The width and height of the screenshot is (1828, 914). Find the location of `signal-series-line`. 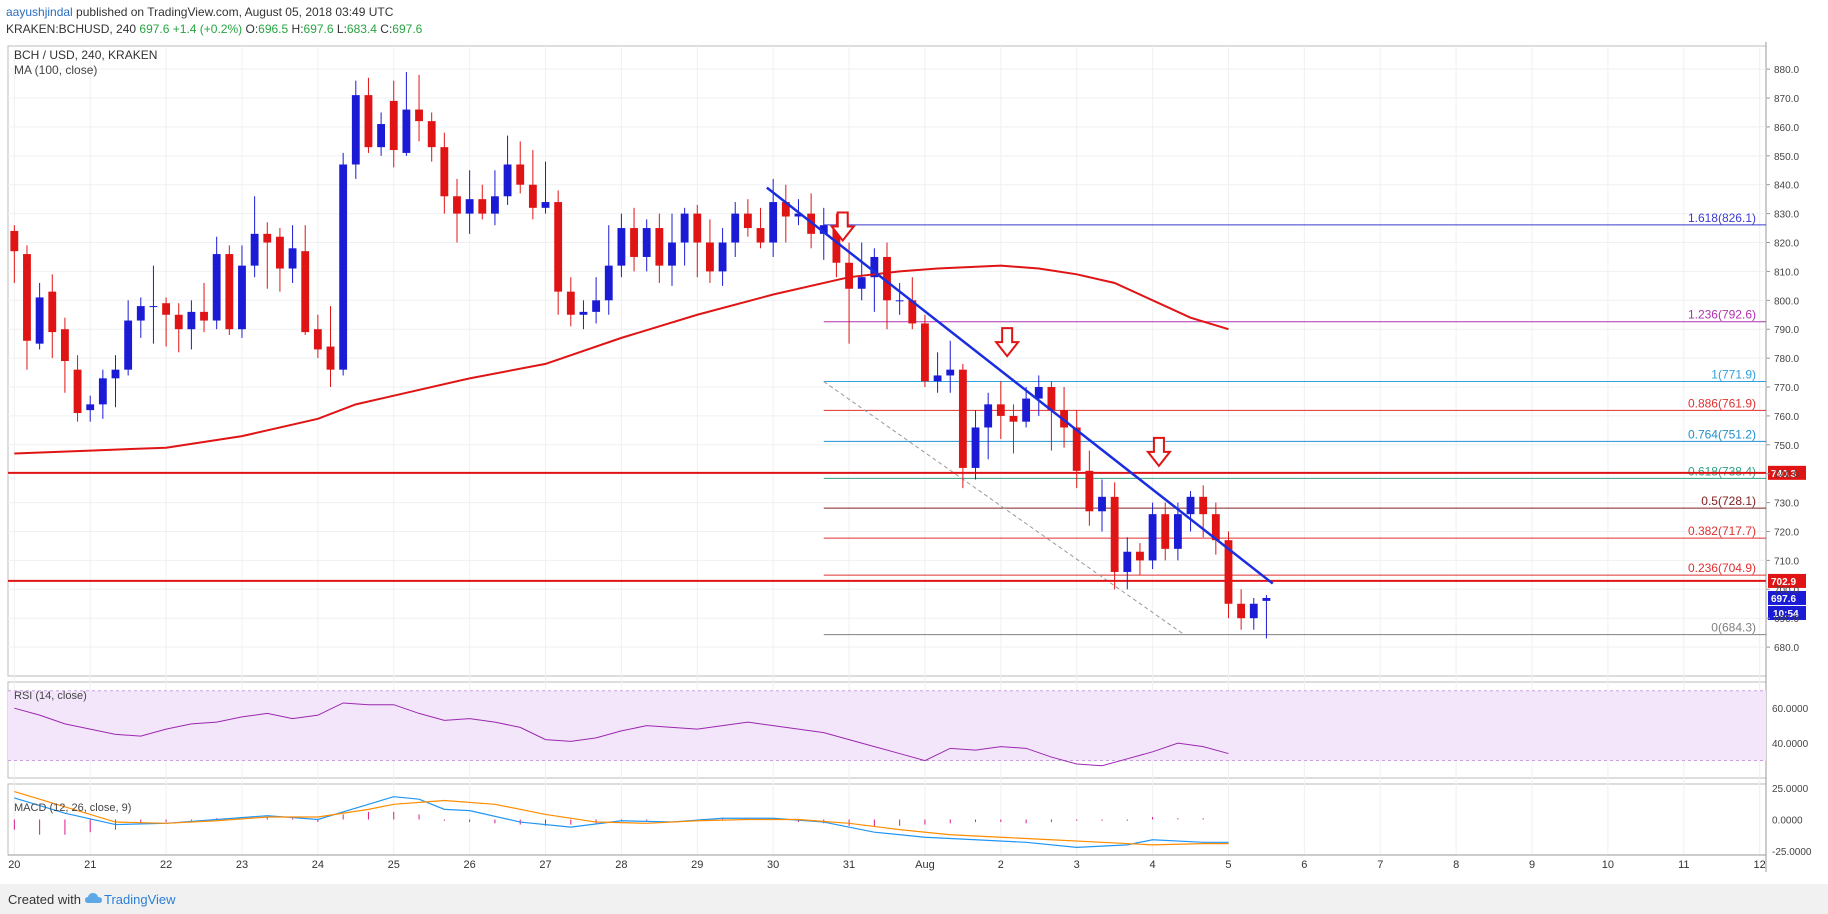

signal-series-line is located at coordinates (621, 818).